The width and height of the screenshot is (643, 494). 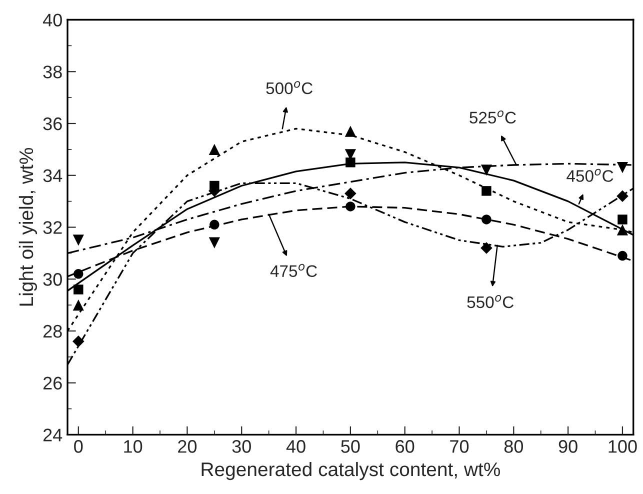 I want to click on y-tick-label: 28, so click(x=52, y=331).